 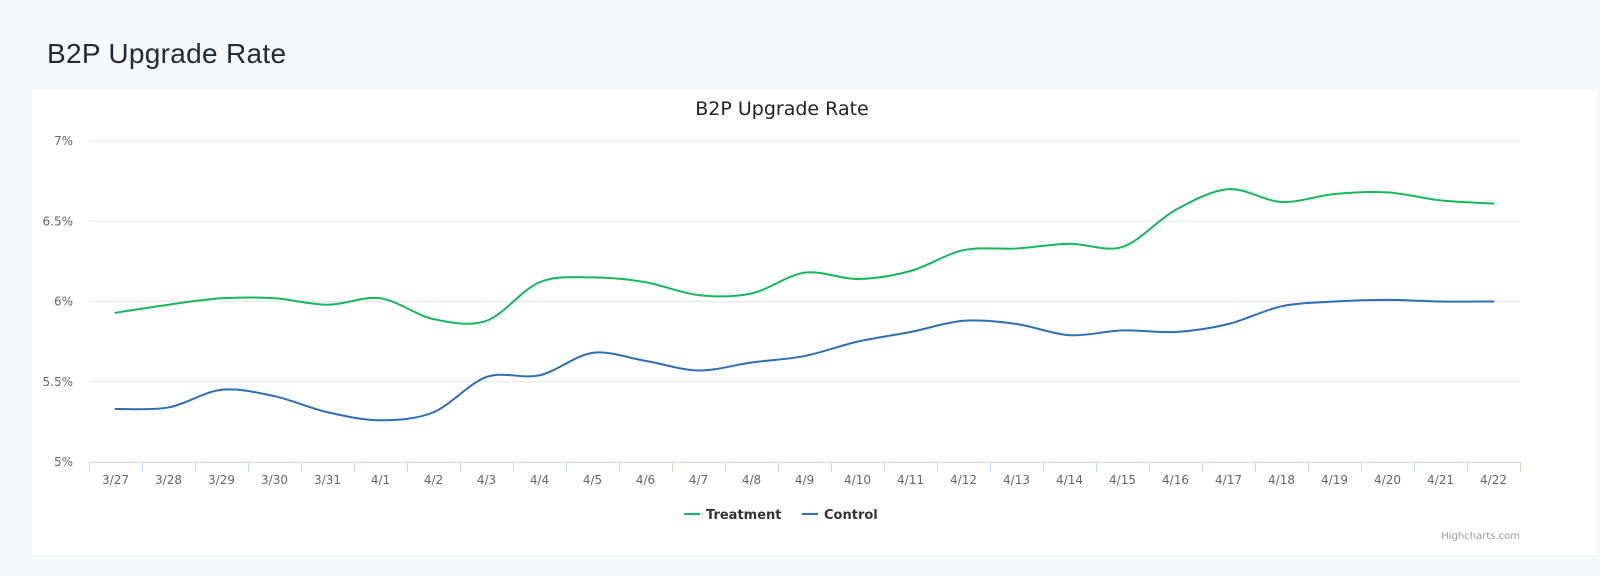 What do you see at coordinates (63, 141) in the screenshot?
I see `y-tick-label: 7%` at bounding box center [63, 141].